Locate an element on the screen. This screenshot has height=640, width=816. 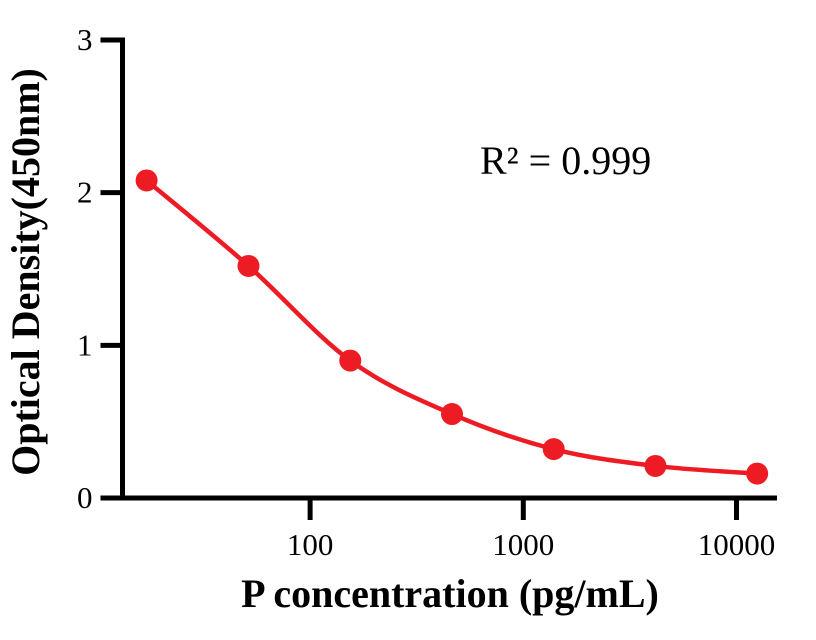
y-tick-label: 0 is located at coordinates (85, 497).